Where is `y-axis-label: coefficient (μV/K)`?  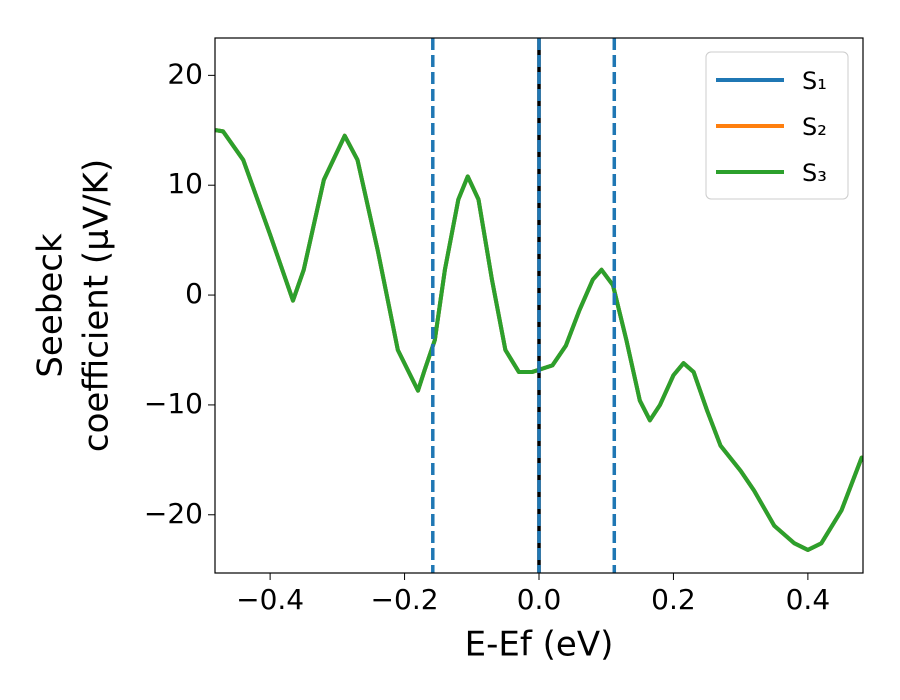
y-axis-label: coefficient (μV/K) is located at coordinates (97, 305).